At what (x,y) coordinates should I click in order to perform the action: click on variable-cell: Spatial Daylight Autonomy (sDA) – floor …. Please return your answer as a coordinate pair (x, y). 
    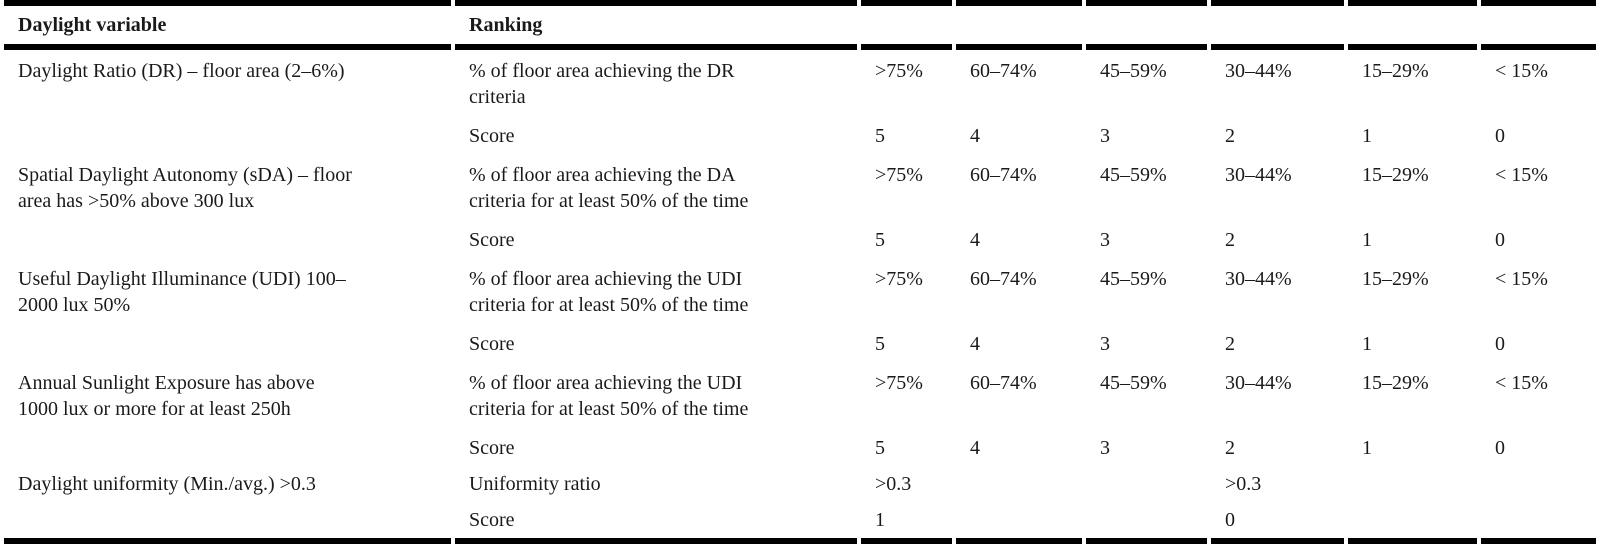
    Looking at the image, I should click on (185, 188).